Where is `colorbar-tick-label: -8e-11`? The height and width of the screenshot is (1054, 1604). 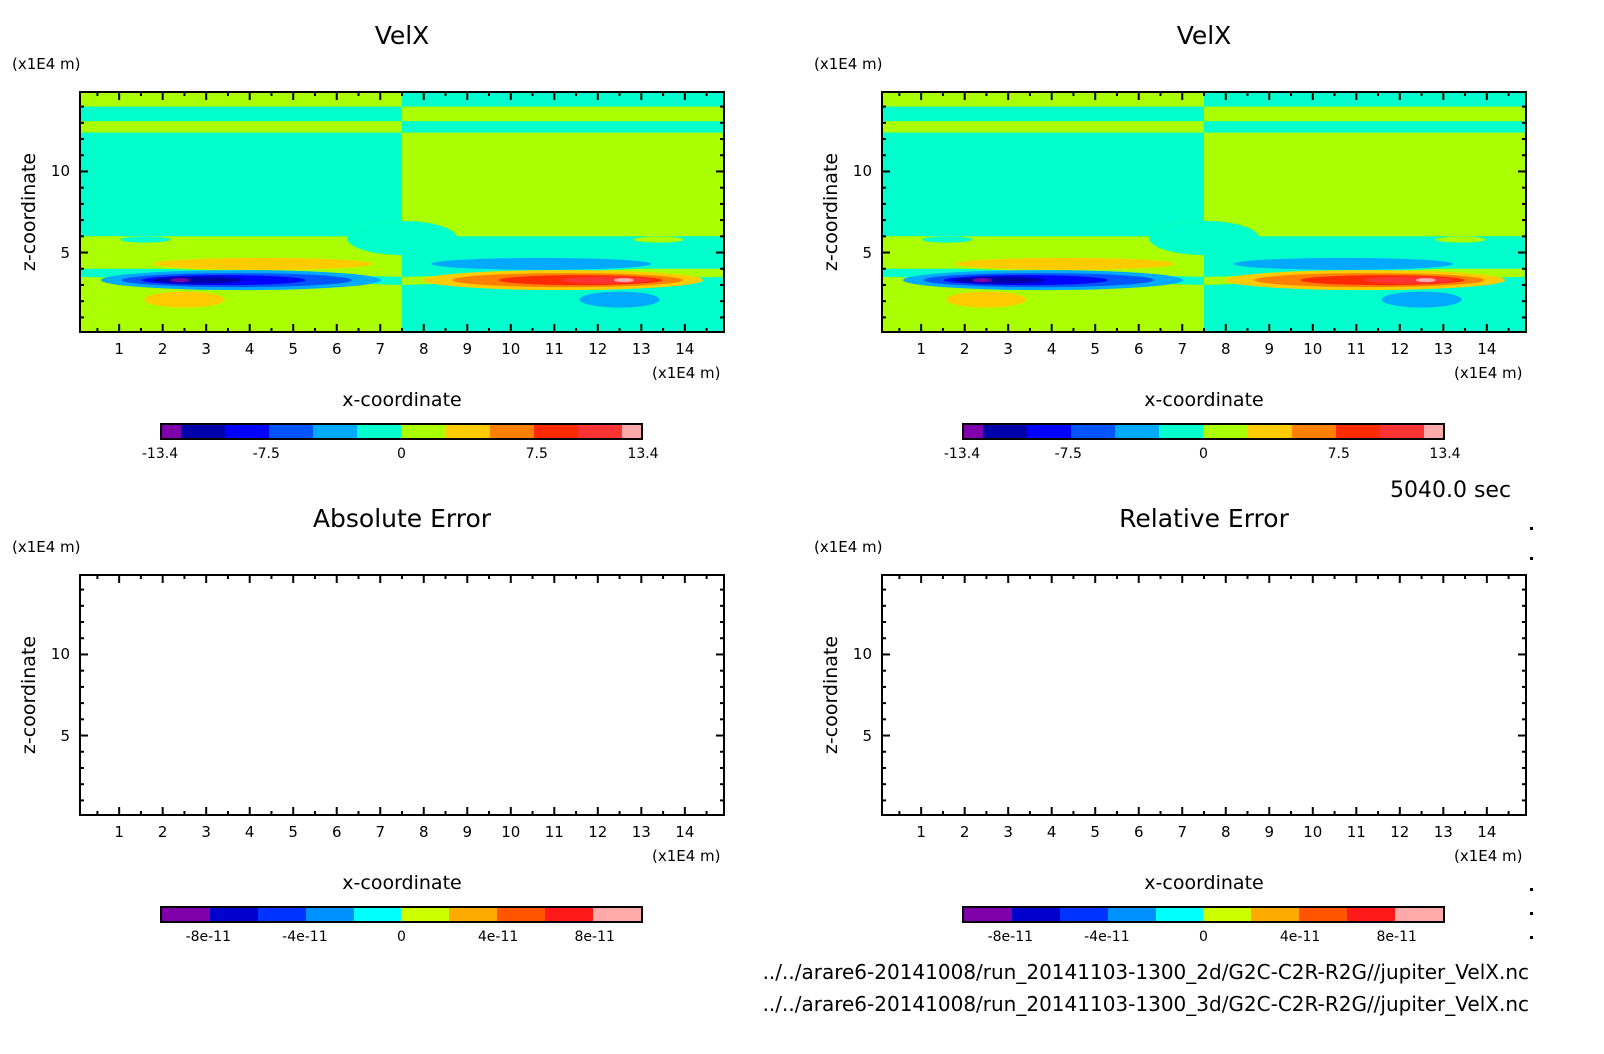
colorbar-tick-label: -8e-11 is located at coordinates (208, 937).